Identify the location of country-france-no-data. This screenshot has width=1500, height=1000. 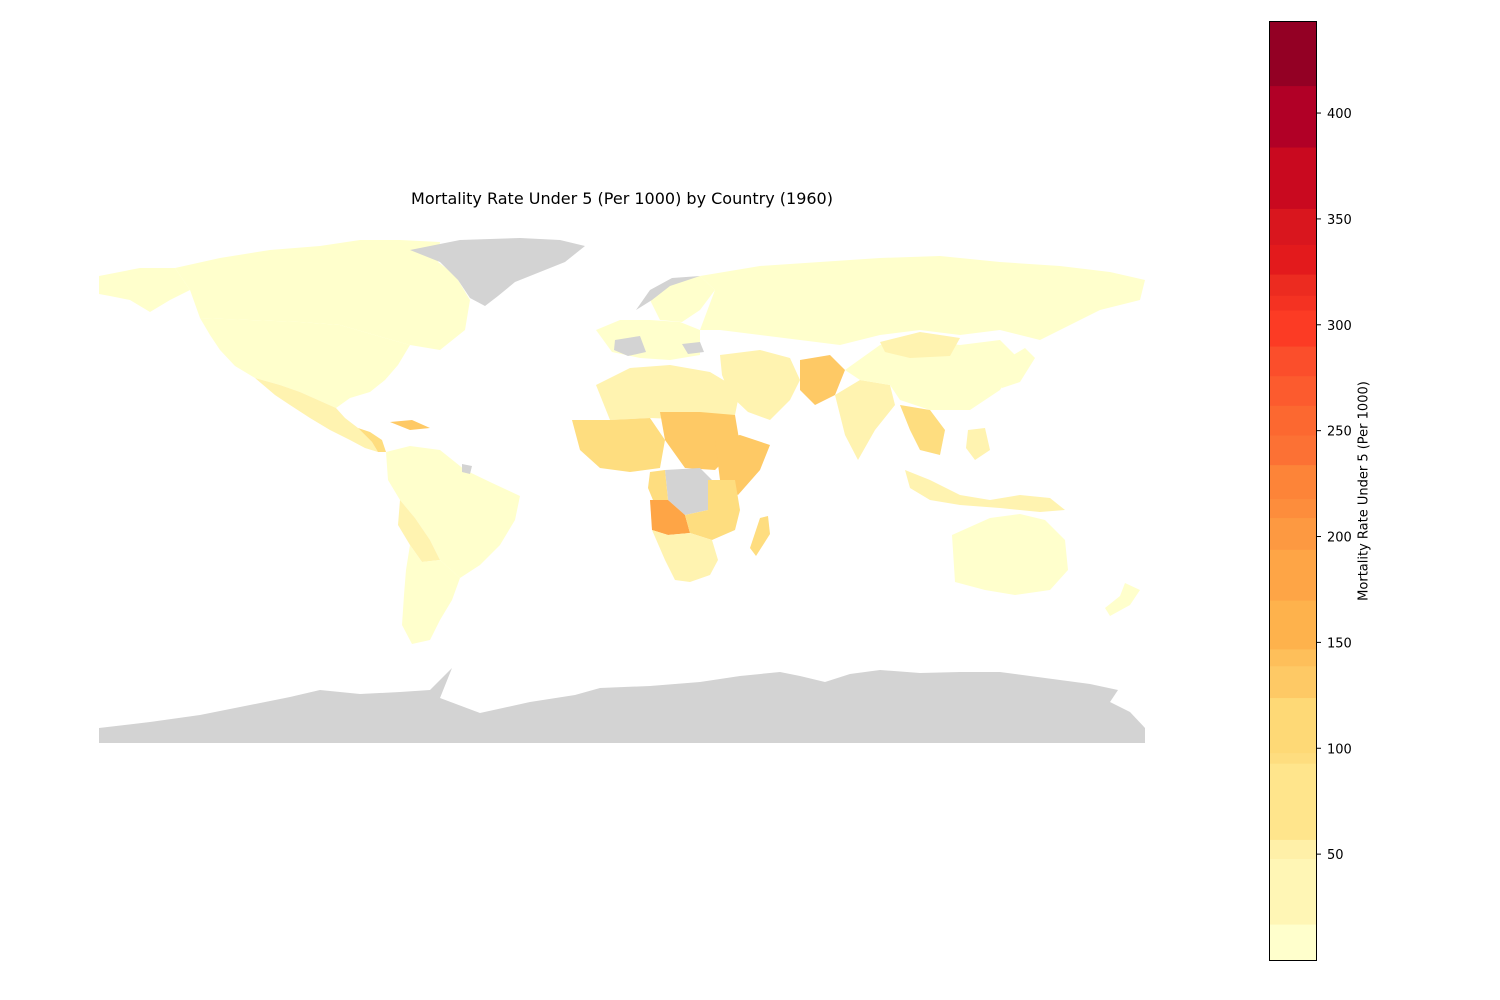
(630, 346).